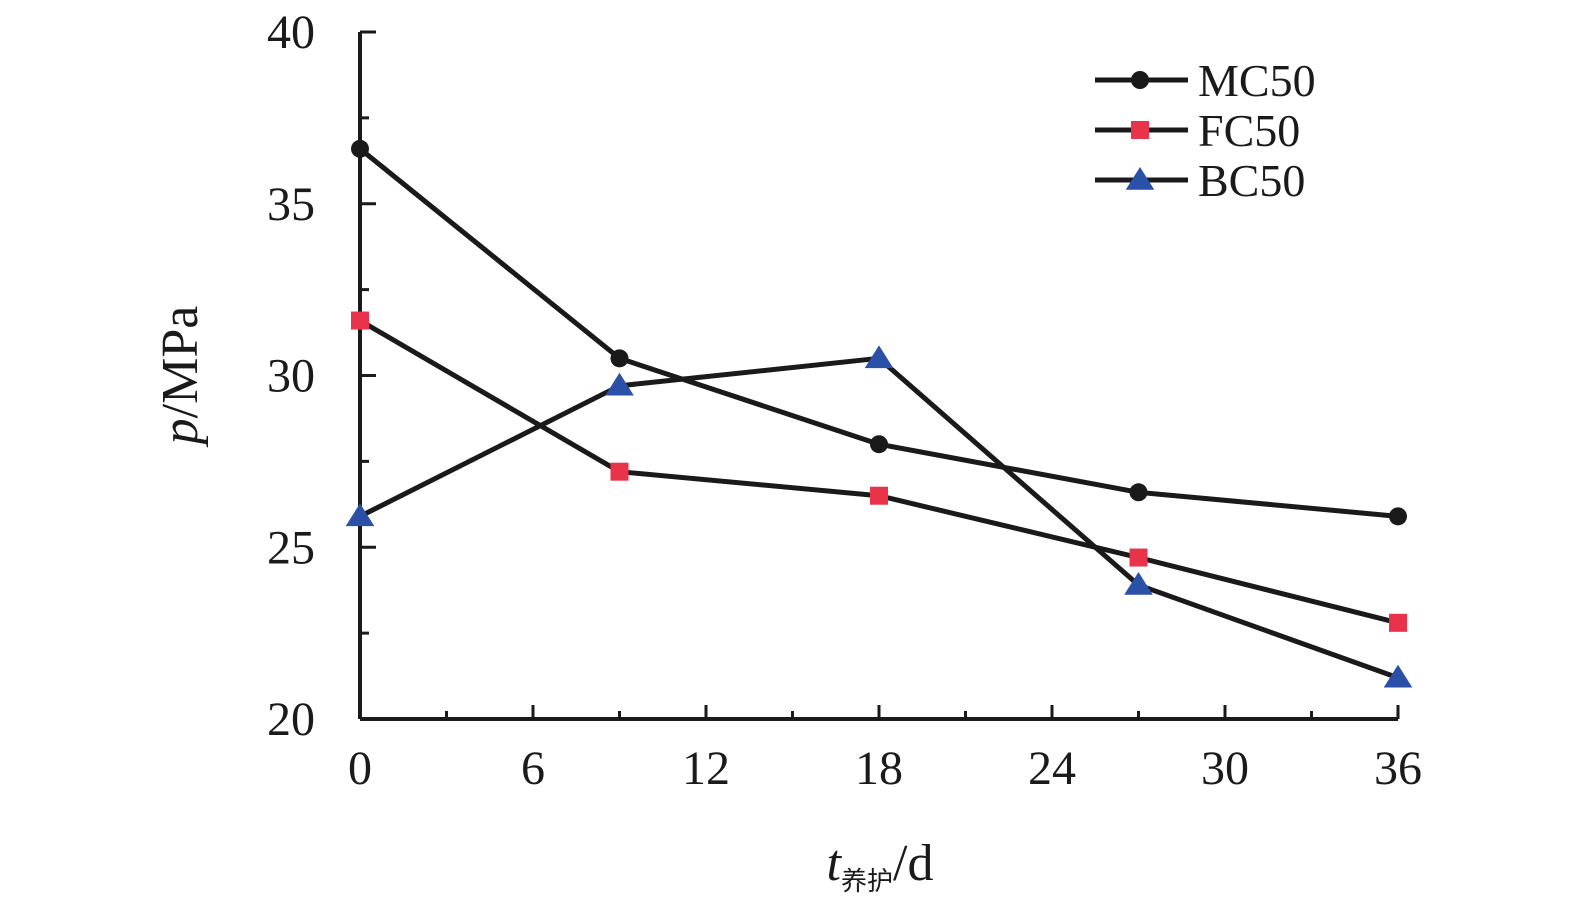 This screenshot has width=1575, height=915. What do you see at coordinates (1398, 768) in the screenshot?
I see `x-tick-label: 36` at bounding box center [1398, 768].